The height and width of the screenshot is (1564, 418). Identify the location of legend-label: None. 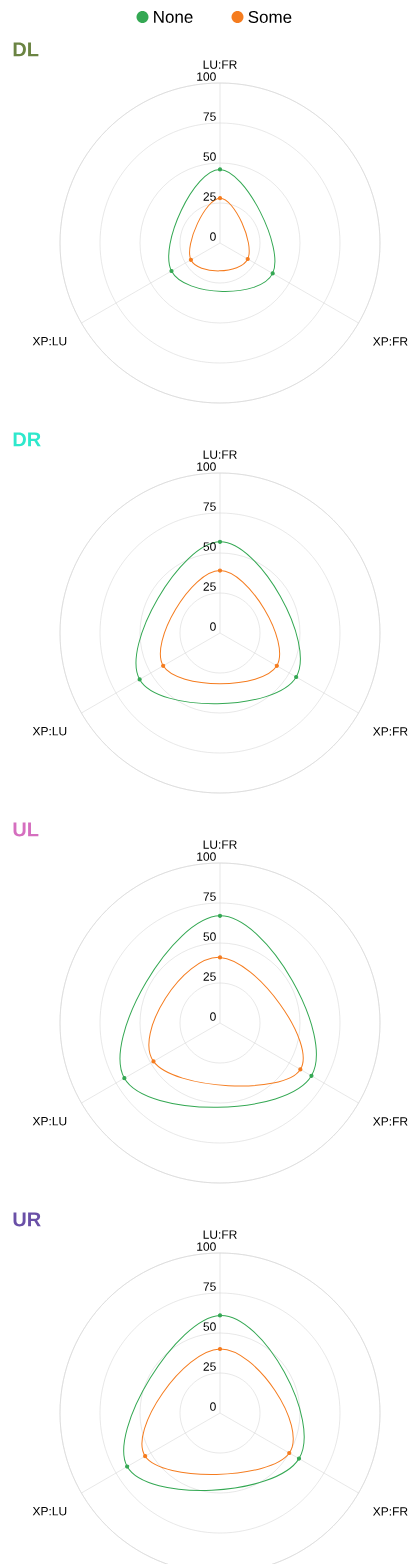
(173, 17).